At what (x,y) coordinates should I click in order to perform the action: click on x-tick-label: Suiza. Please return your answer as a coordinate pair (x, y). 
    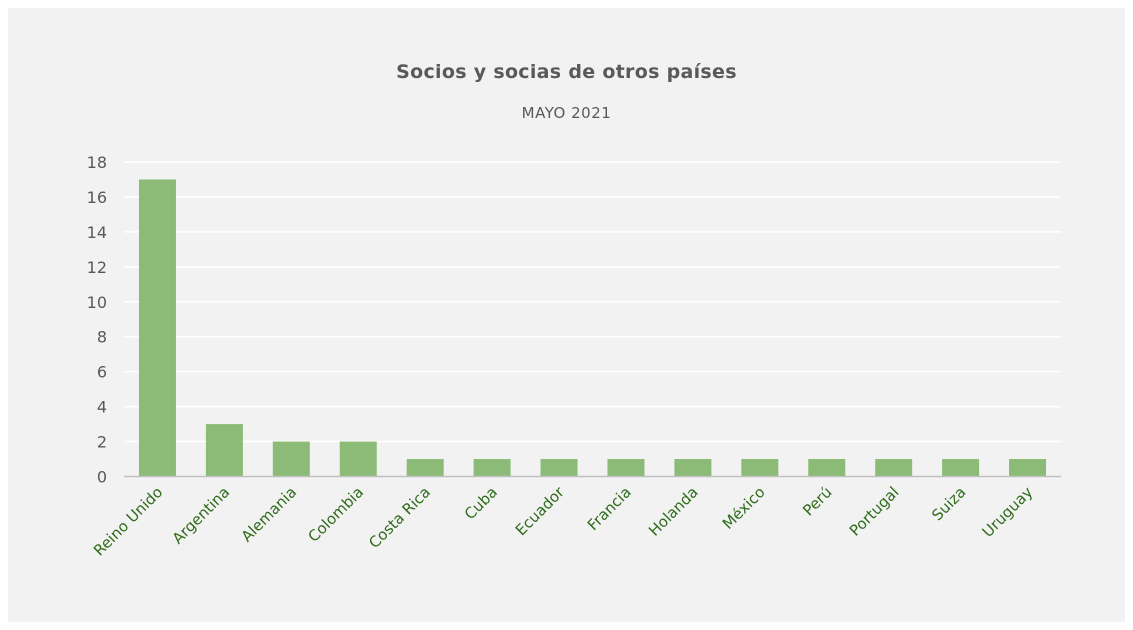
    Looking at the image, I should click on (948, 503).